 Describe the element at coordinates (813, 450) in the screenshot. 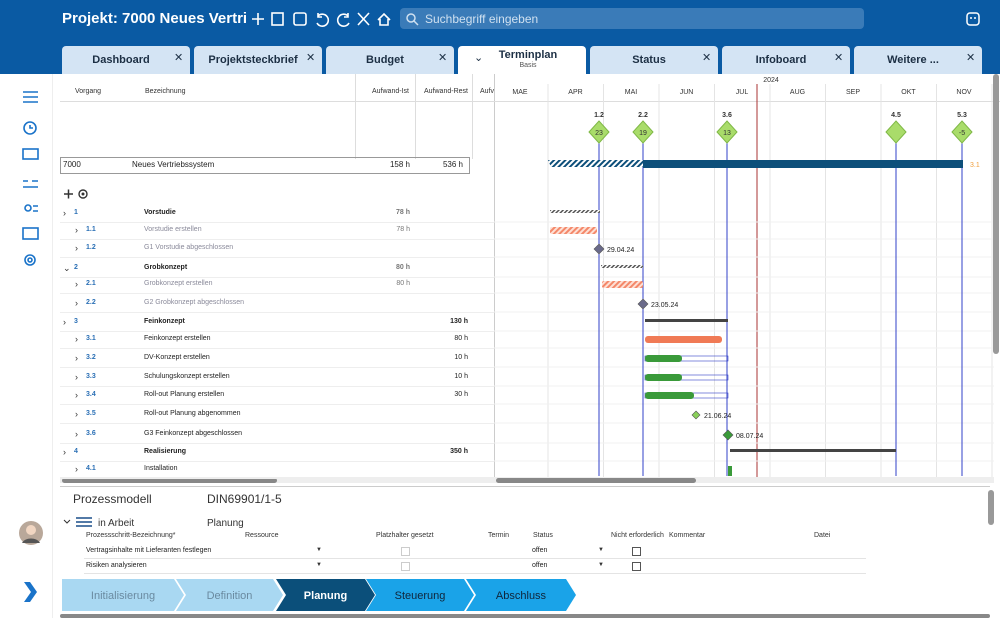

I see `summary-bar` at that location.